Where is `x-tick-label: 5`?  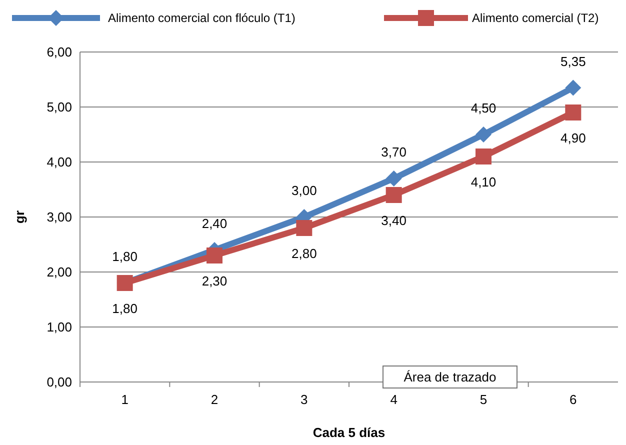
x-tick-label: 5 is located at coordinates (484, 399).